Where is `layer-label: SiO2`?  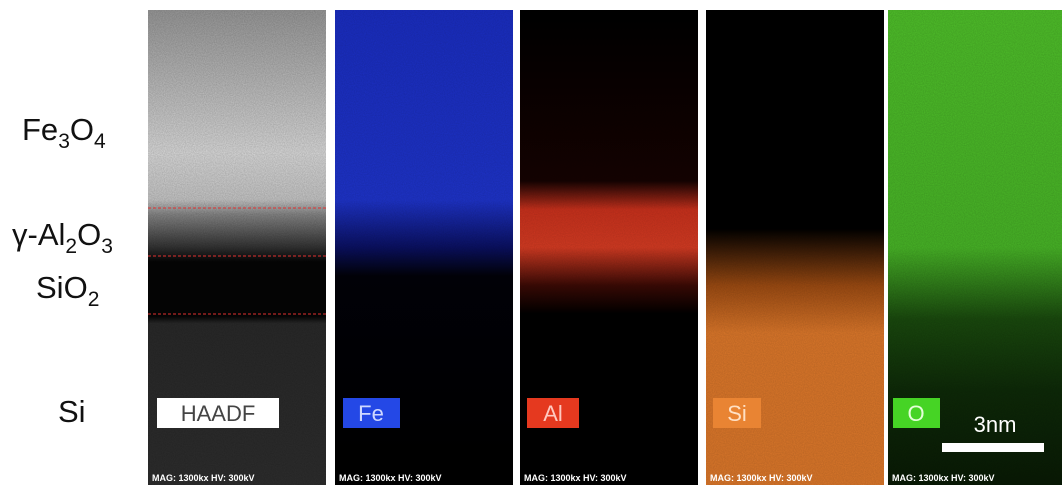 layer-label: SiO2 is located at coordinates (67, 290).